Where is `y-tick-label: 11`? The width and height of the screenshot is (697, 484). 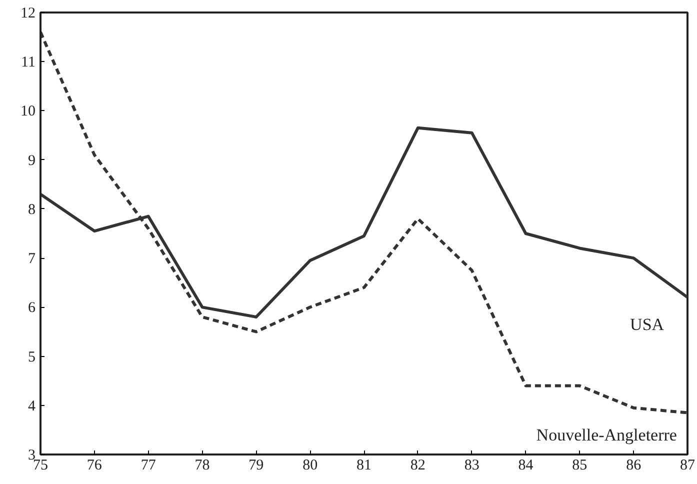 y-tick-label: 11 is located at coordinates (28, 62).